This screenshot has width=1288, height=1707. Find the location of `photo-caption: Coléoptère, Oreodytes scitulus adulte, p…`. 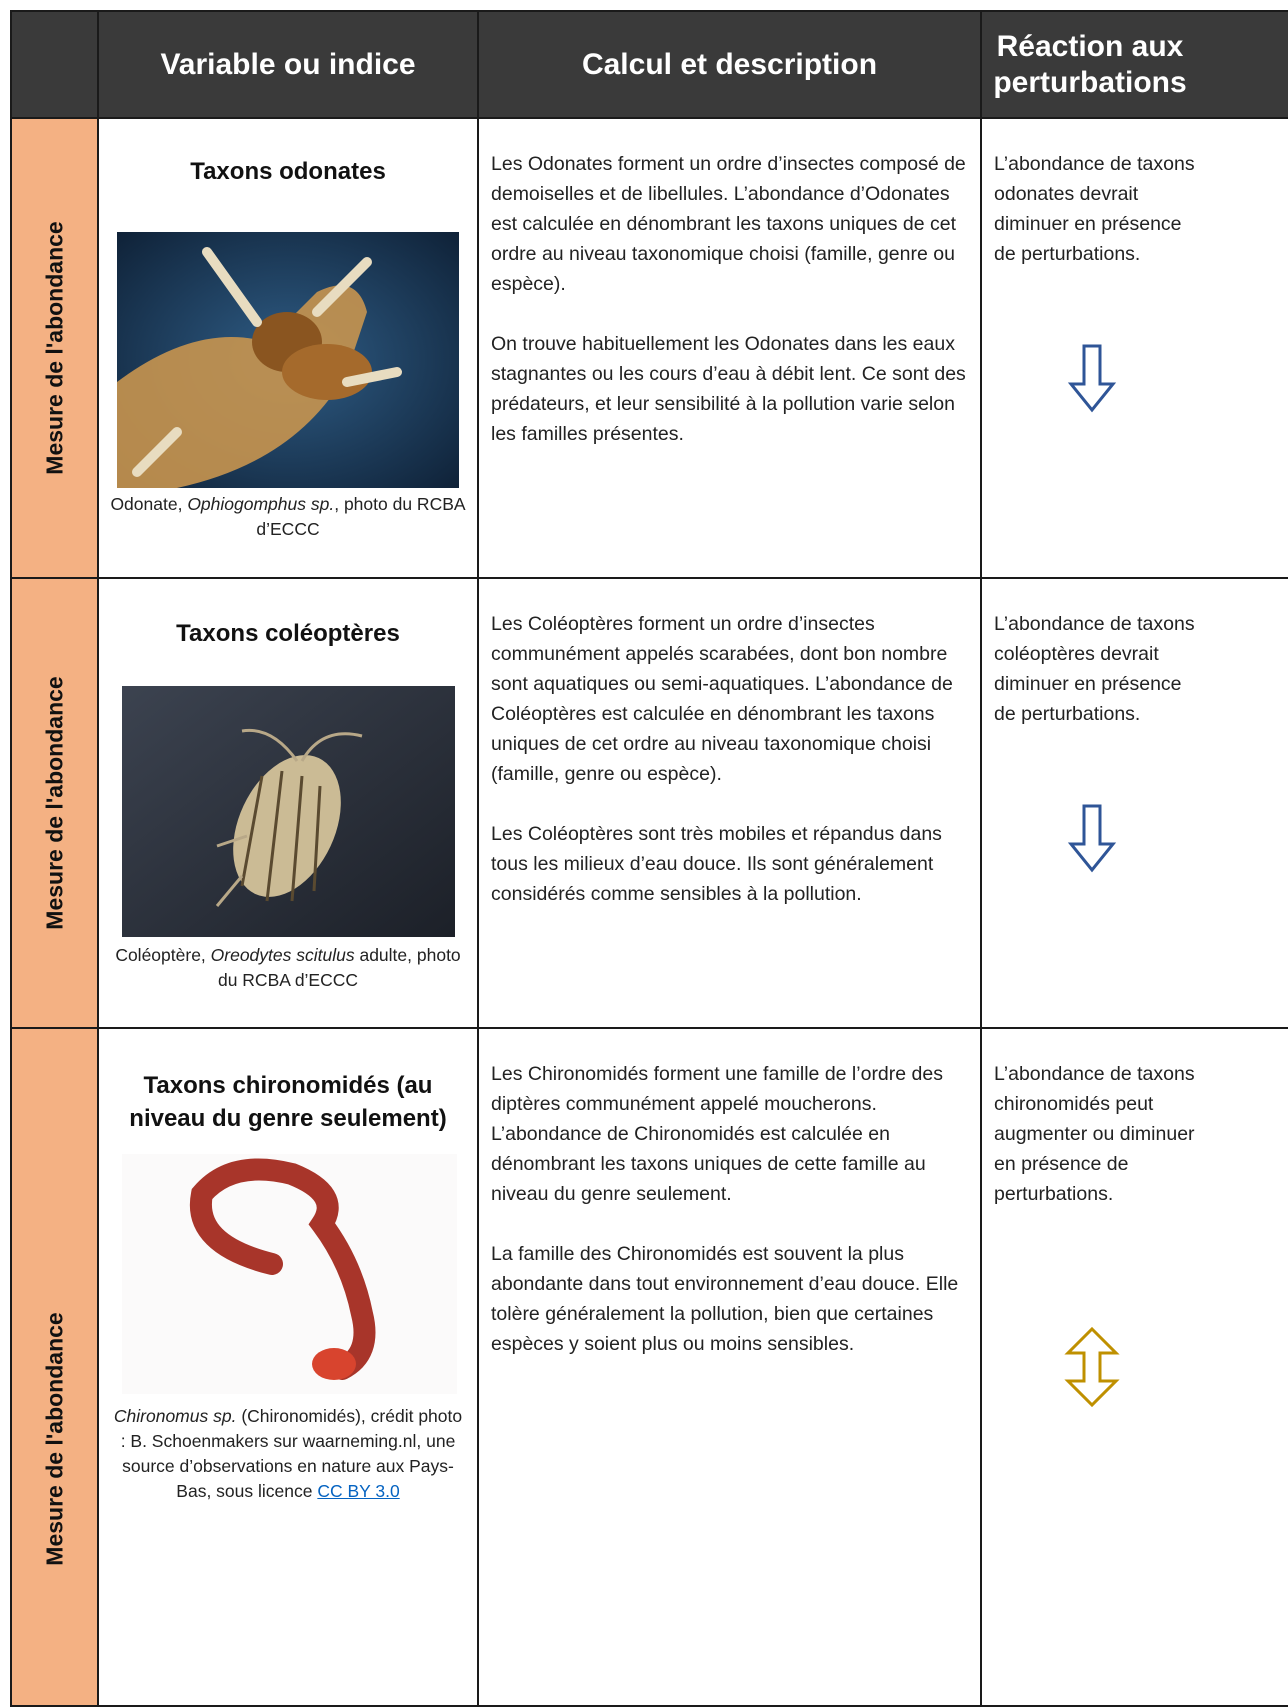

photo-caption: Coléoptère, Oreodytes scitulus adulte, p… is located at coordinates (288, 968).